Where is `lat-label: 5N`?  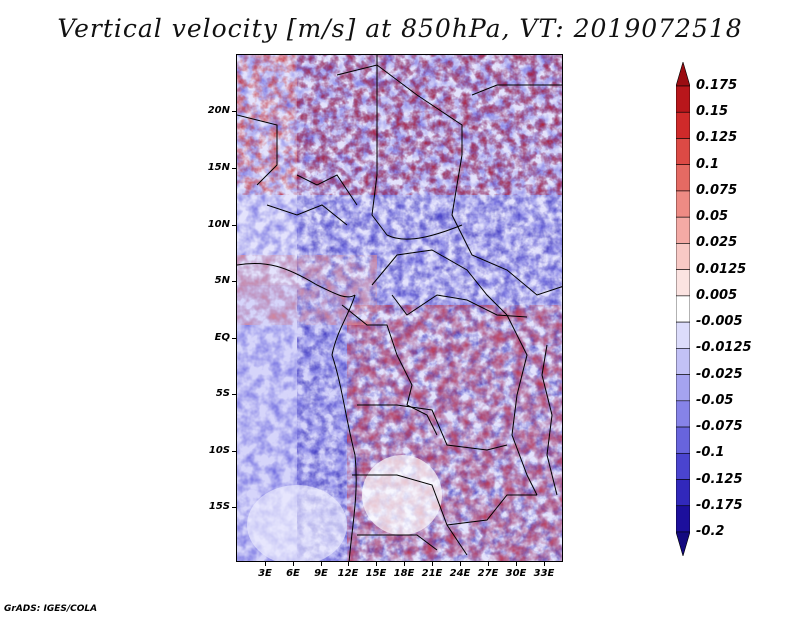
lat-label: 5N is located at coordinates (222, 280).